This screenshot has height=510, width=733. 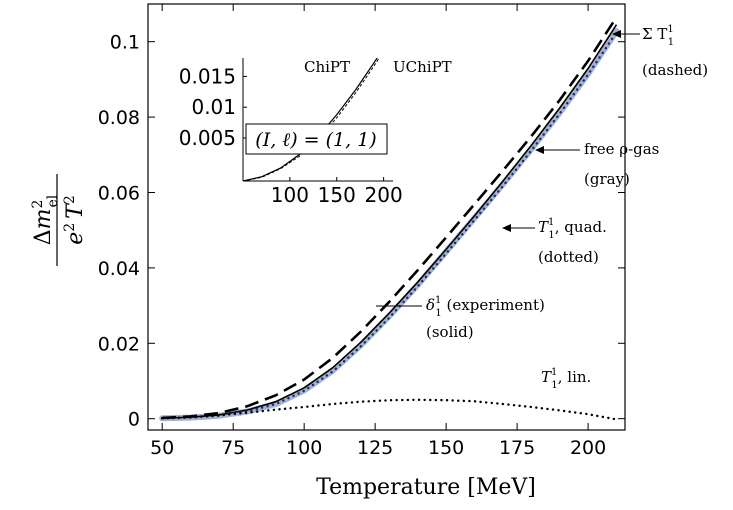 I want to click on annotation-free-rho: free ρ-gas (gray), so click(x=597, y=164).